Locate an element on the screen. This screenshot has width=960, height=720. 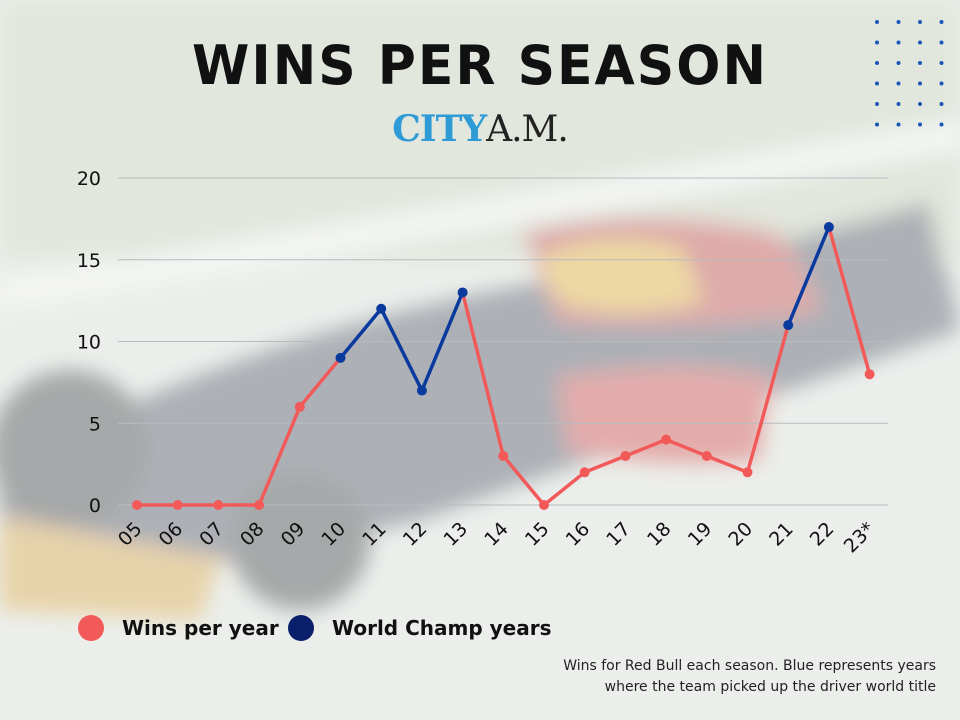
brand-am: A.M. is located at coordinates (527, 129).